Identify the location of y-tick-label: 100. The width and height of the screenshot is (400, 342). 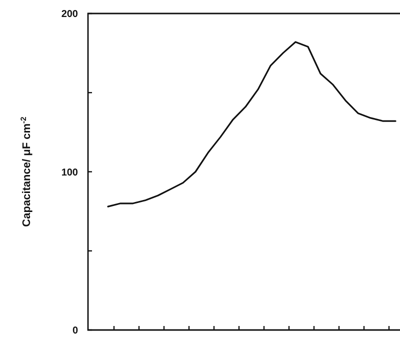
(69, 172).